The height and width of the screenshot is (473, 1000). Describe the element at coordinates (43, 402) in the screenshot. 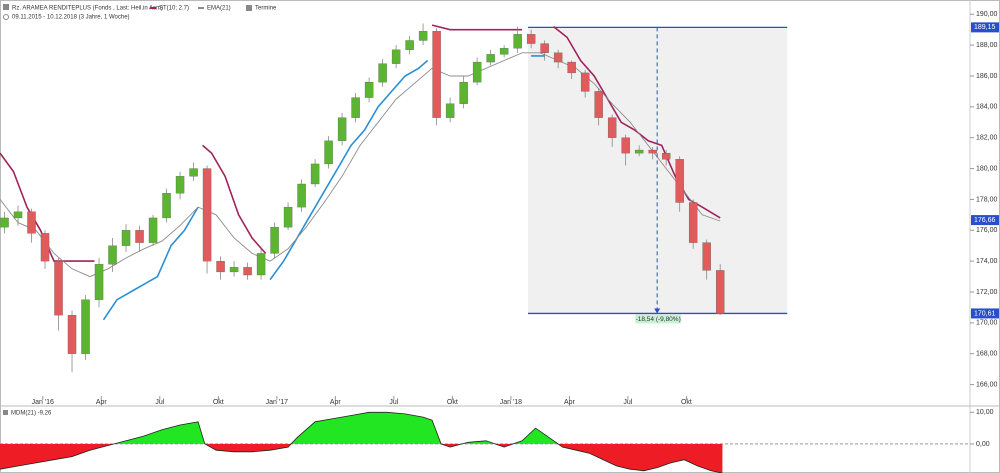

I see `x-tick-label: Jan '16` at that location.